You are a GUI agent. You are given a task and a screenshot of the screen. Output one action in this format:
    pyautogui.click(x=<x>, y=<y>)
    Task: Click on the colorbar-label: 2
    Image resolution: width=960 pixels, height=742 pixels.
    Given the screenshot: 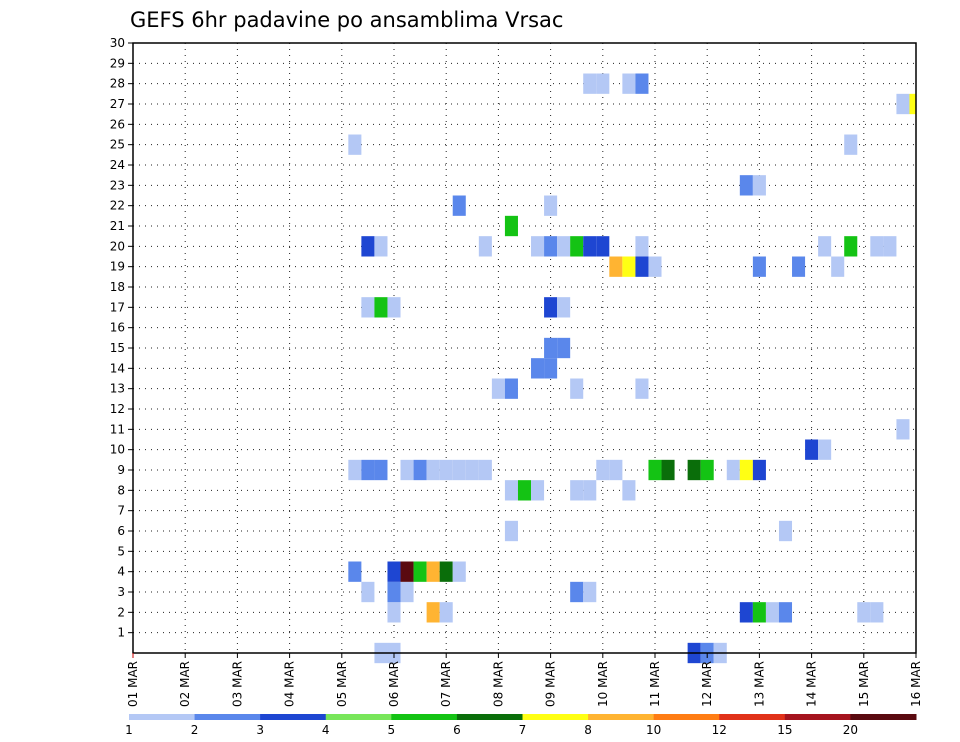 What is the action you would take?
    pyautogui.click(x=195, y=730)
    